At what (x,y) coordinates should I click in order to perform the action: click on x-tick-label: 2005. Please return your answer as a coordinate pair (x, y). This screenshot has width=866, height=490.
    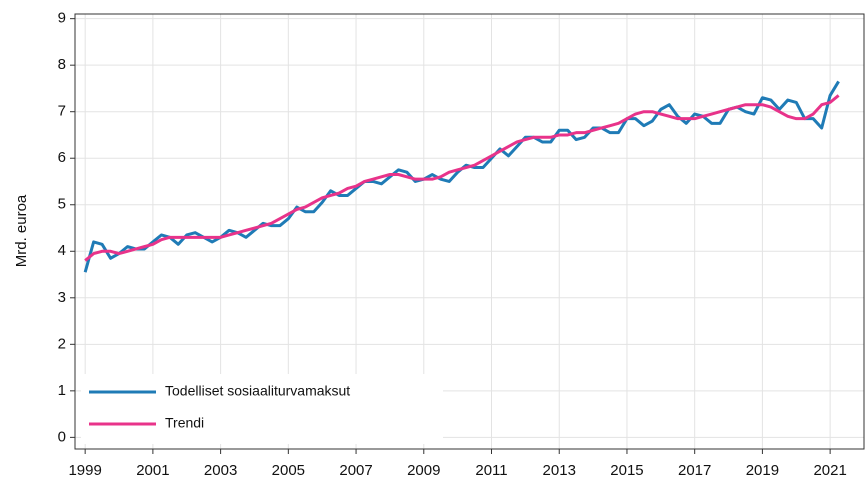
    Looking at the image, I should click on (288, 470).